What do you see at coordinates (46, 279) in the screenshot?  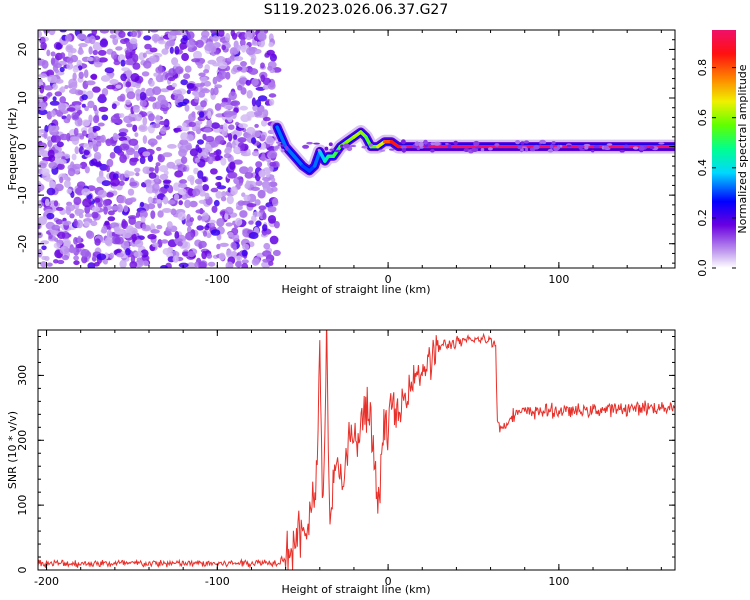 I see `x-tick-label: -200` at bounding box center [46, 279].